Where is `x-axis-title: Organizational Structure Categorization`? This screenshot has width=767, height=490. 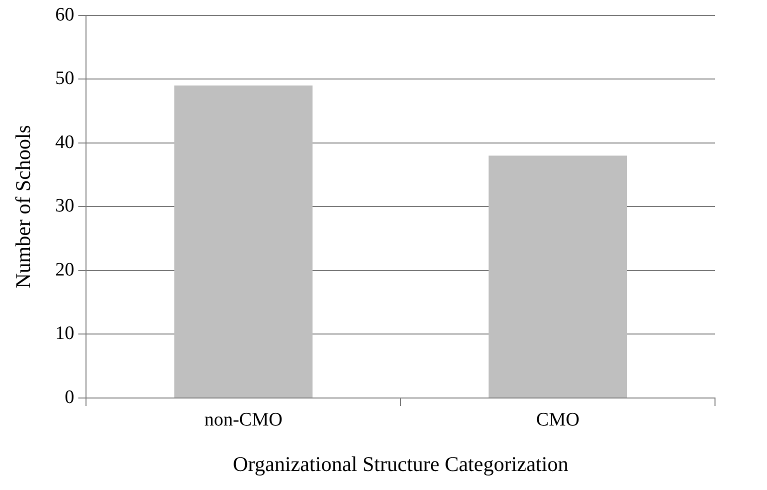
x-axis-title: Organizational Structure Categorization is located at coordinates (400, 464).